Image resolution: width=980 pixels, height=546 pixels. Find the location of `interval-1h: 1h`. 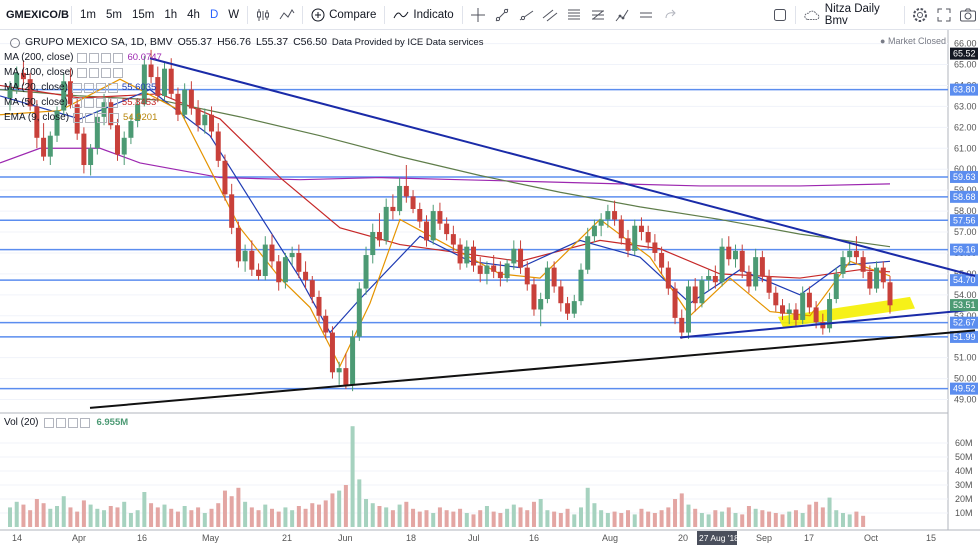

interval-1h: 1h is located at coordinates (171, 14).